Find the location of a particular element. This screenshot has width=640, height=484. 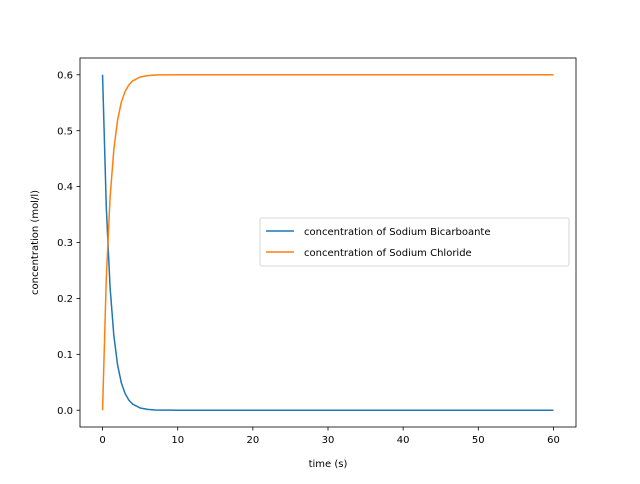

x-tick-label: 0 is located at coordinates (102, 440).